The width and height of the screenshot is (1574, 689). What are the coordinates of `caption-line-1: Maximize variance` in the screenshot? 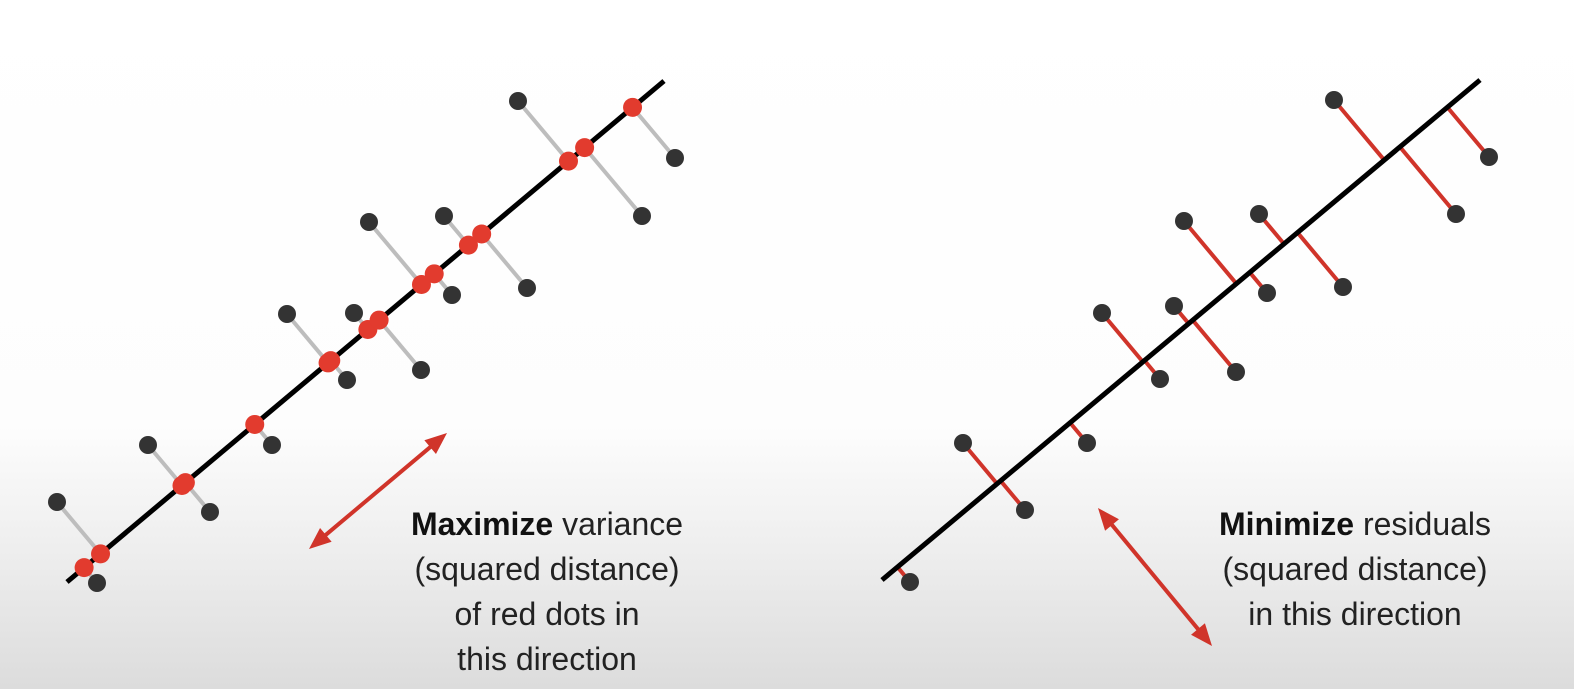 It's located at (547, 524).